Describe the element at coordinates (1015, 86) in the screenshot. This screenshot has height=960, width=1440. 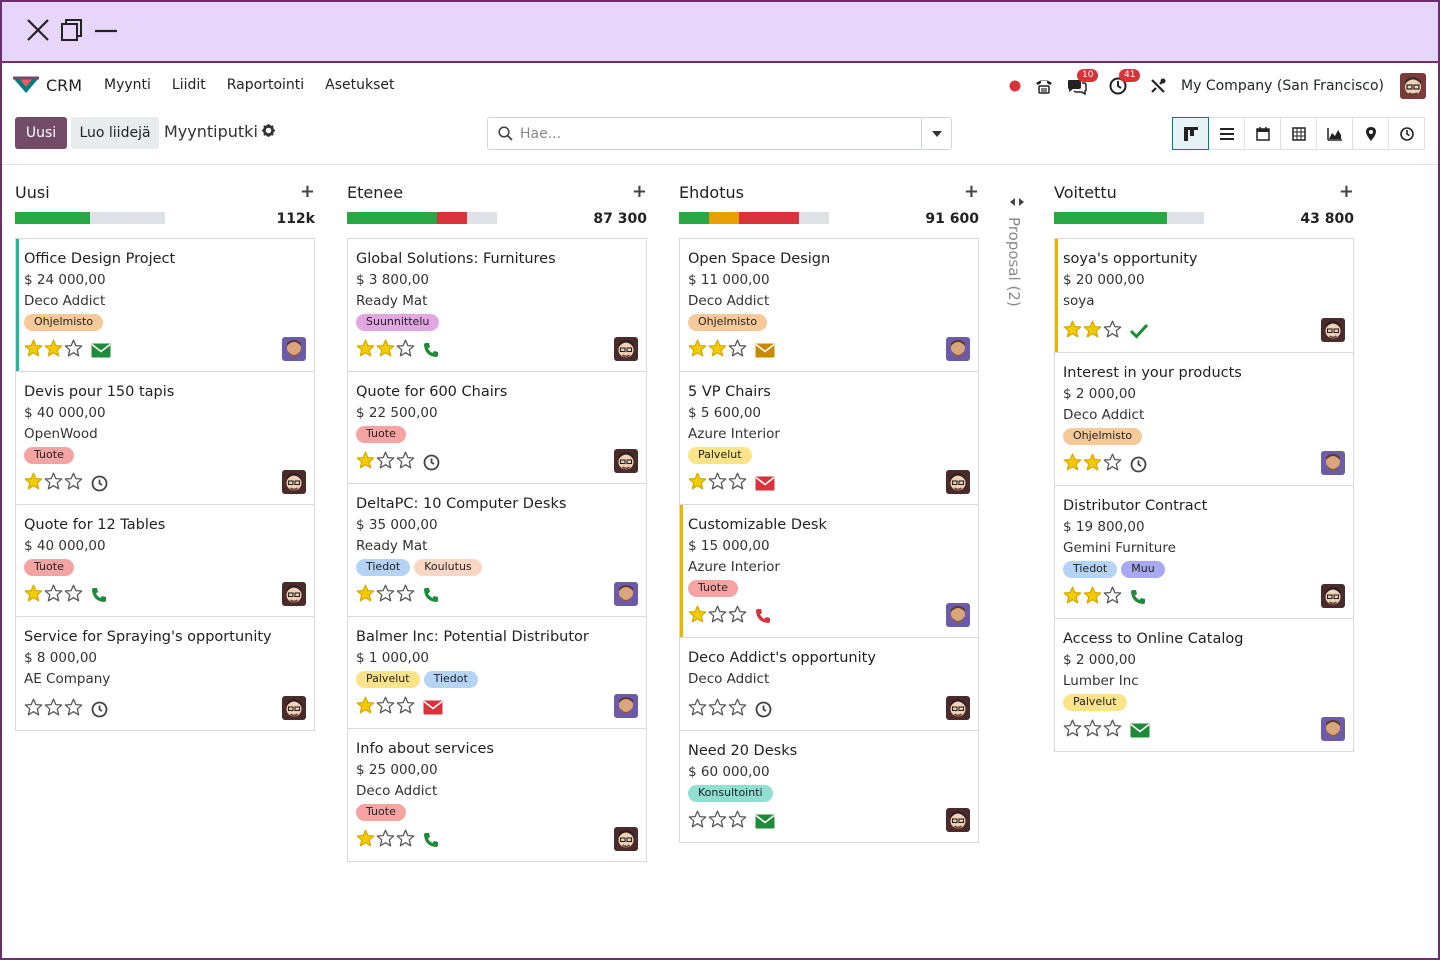
I see `status-dot-icon` at that location.